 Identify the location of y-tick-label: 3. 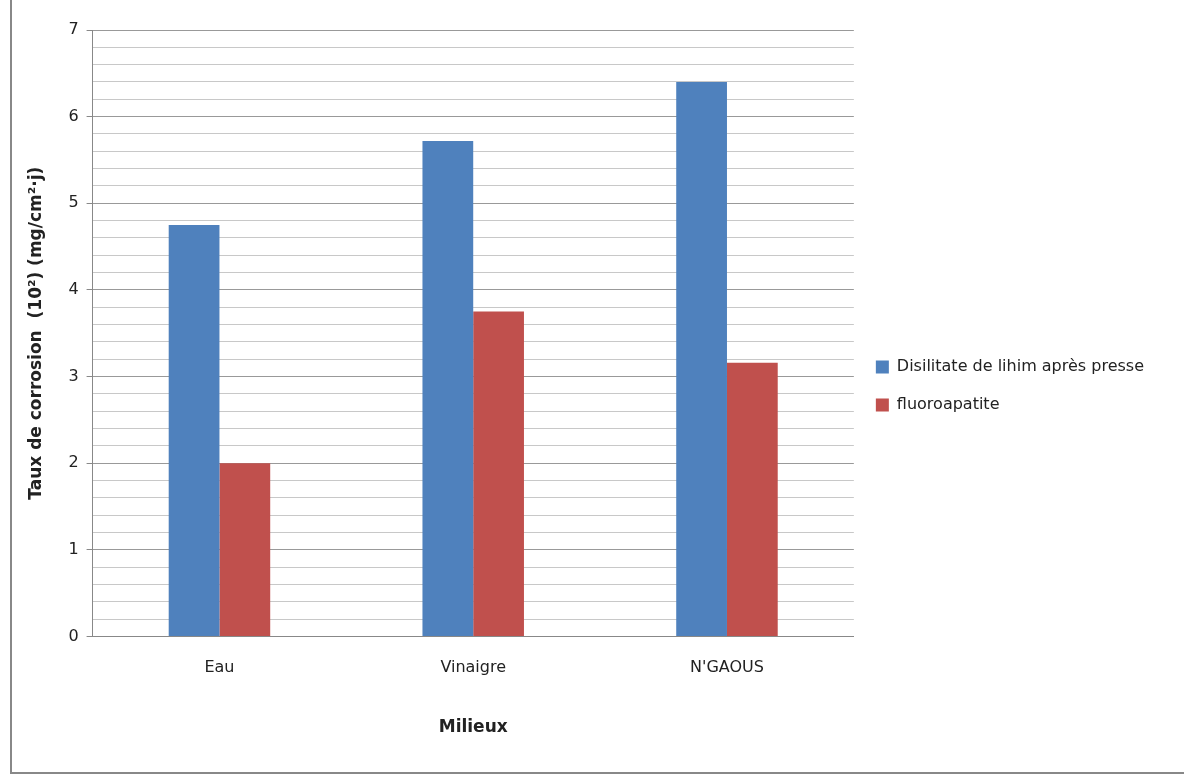
(73, 375).